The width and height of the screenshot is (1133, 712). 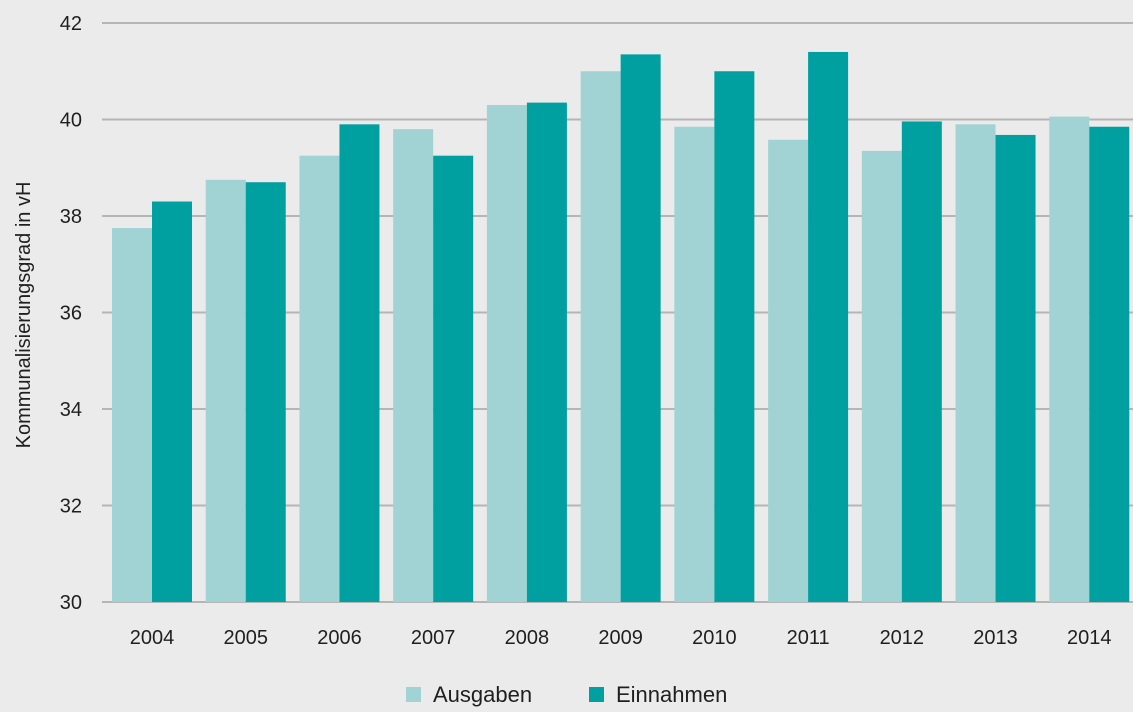 What do you see at coordinates (828, 326) in the screenshot?
I see `bar-einnahmen-2011` at bounding box center [828, 326].